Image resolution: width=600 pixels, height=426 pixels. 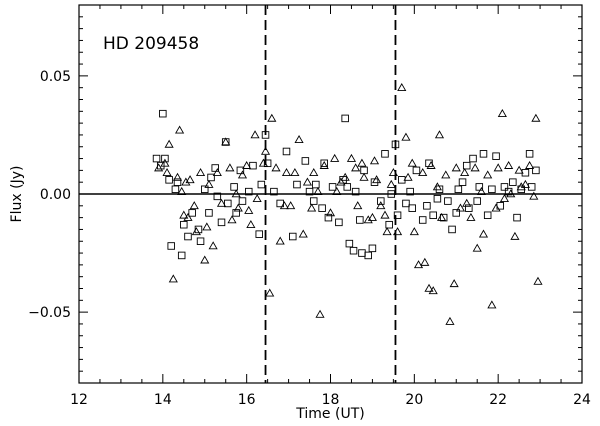 What do you see at coordinates (49, 313) in the screenshot?
I see `y-tick-label: −0.05` at bounding box center [49, 313].